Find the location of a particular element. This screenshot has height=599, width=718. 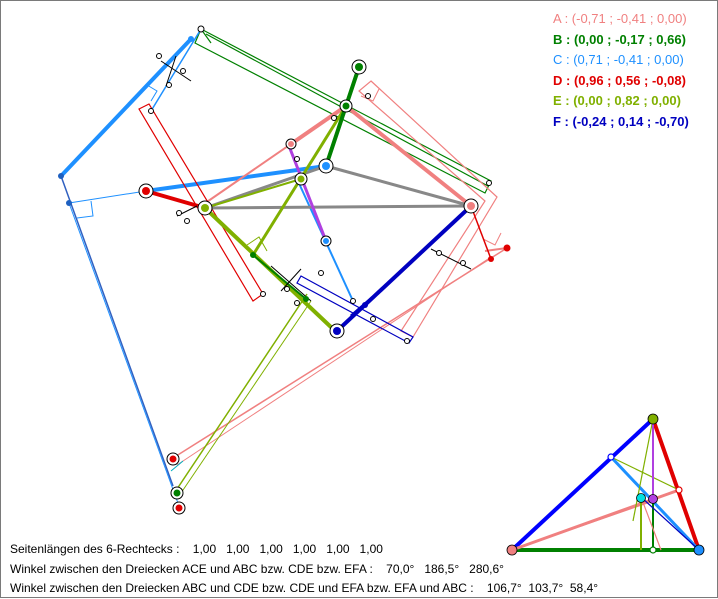

legend-item-b: B : (0,00 ; -0,17 ; 0,66) is located at coordinates (619, 39).